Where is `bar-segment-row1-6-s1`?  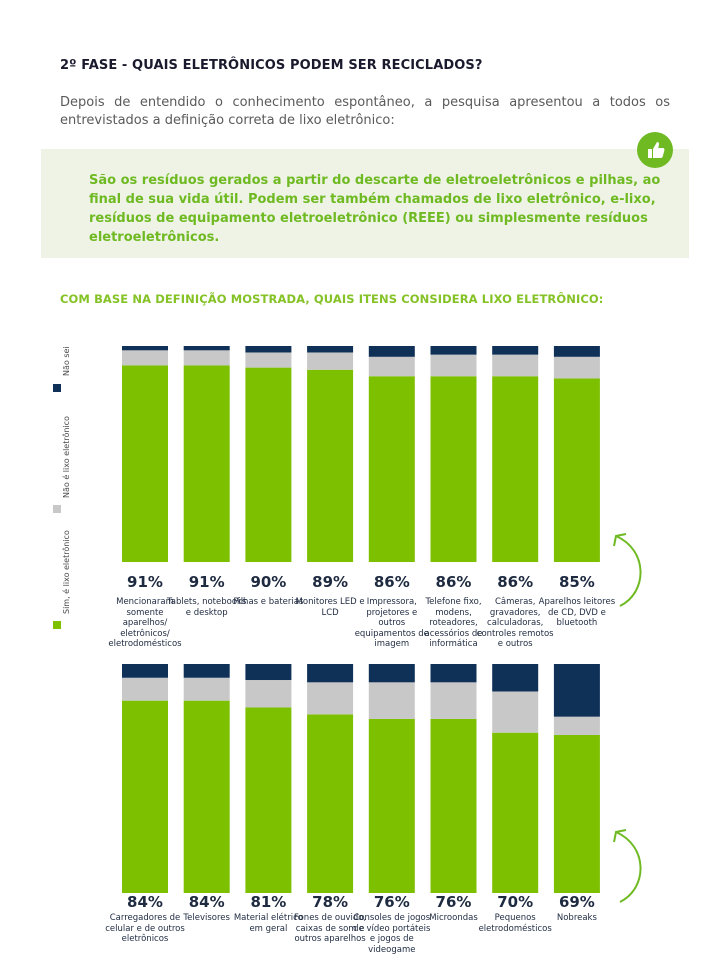
bar-segment-row1-6-s1 is located at coordinates (515, 365).